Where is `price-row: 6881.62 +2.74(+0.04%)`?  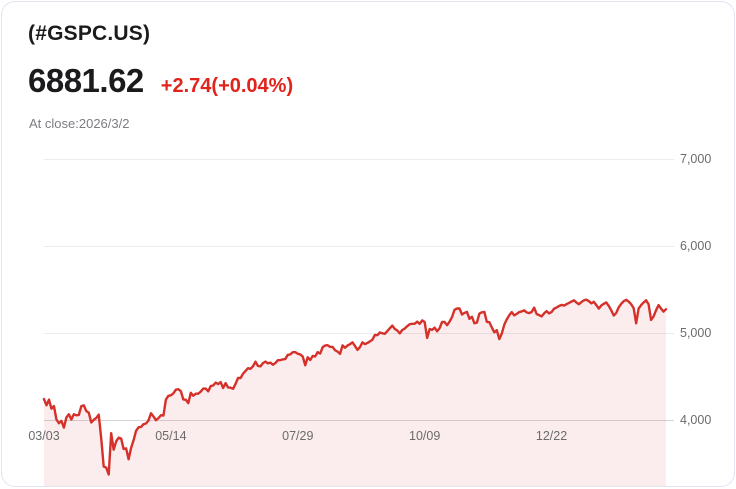
price-row: 6881.62 +2.74(+0.04%) is located at coordinates (160, 81).